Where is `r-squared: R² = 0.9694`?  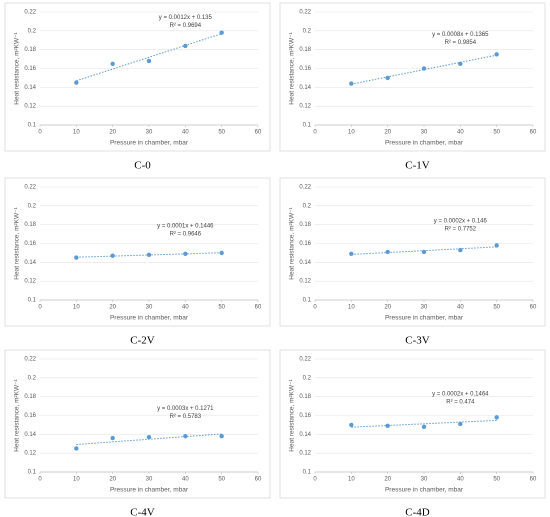
r-squared: R² = 0.9694 is located at coordinates (186, 26).